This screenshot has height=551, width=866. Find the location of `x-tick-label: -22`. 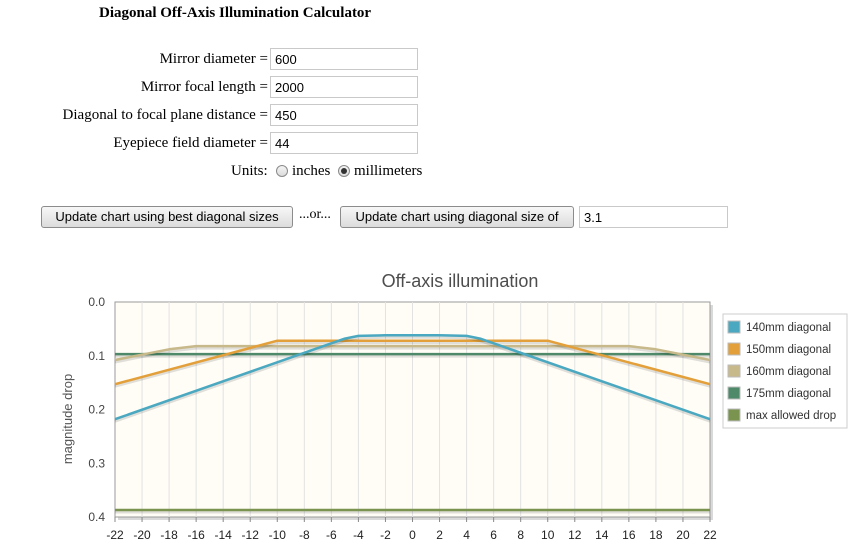

x-tick-label: -22 is located at coordinates (115, 535).